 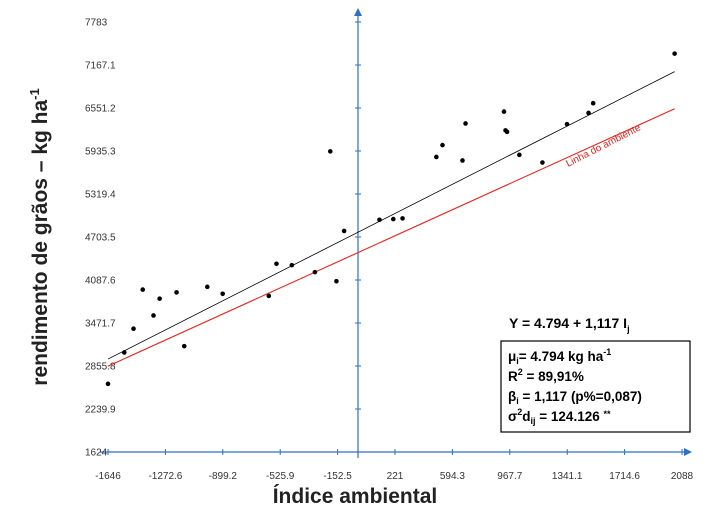 I want to click on x-tick-label: 221, so click(x=395, y=476).